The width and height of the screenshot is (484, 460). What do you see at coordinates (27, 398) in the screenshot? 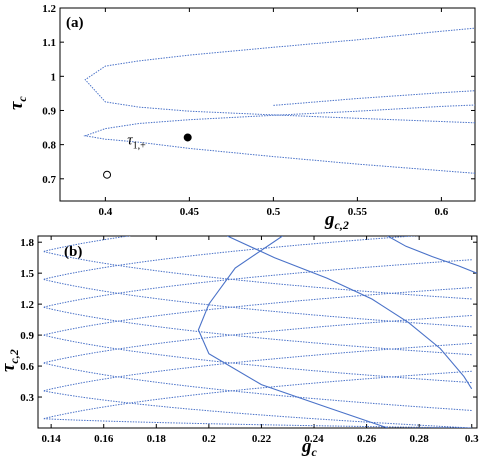
I see `panel-b-ytick-label: 0.3` at bounding box center [27, 398].